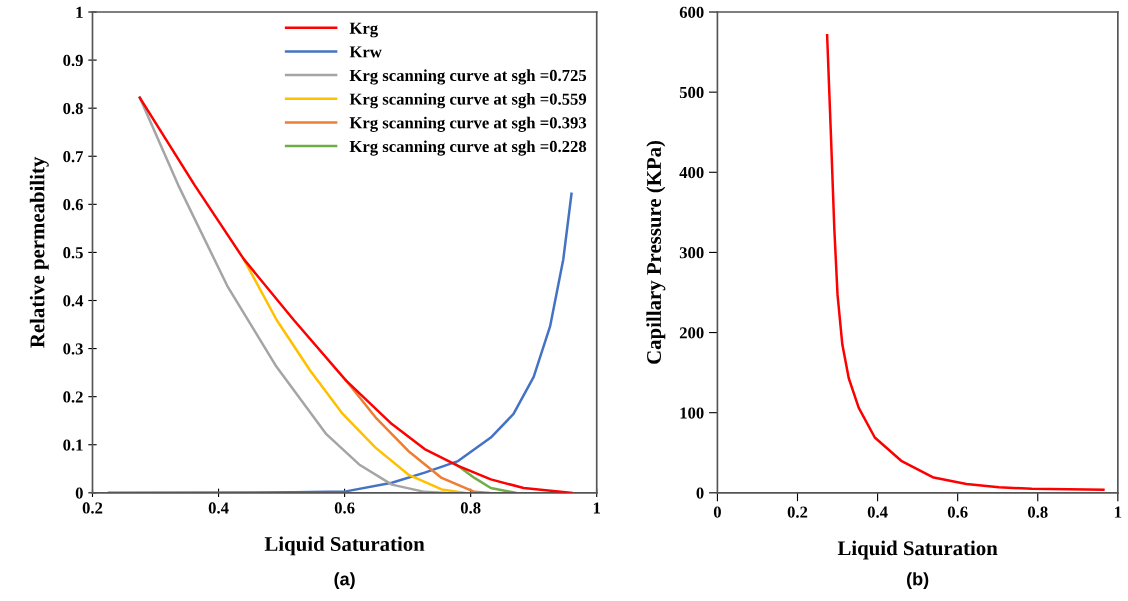 The width and height of the screenshot is (1128, 601). Describe the element at coordinates (344, 580) in the screenshot. I see `text: (a)` at that location.